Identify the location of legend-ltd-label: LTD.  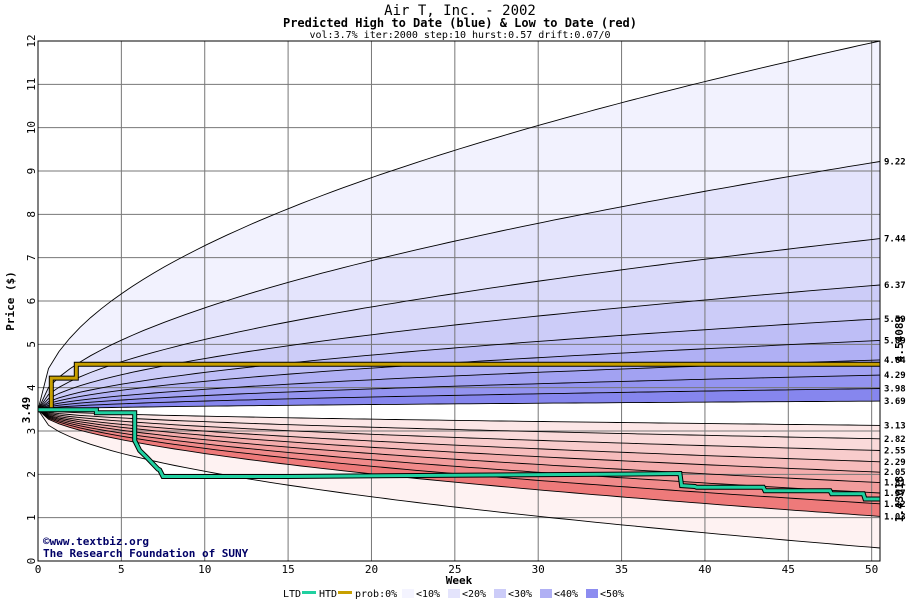
(292, 594).